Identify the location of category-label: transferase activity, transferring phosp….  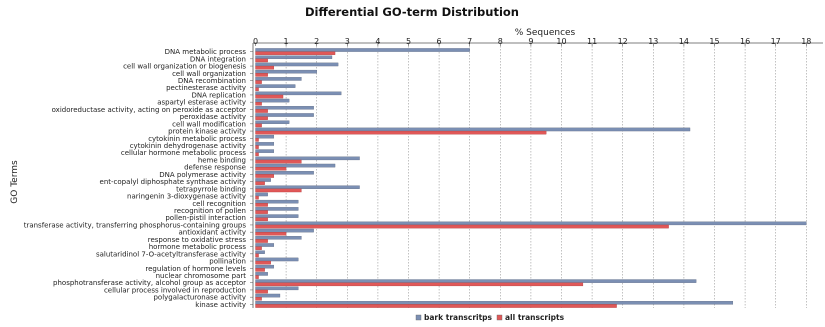
(135, 225).